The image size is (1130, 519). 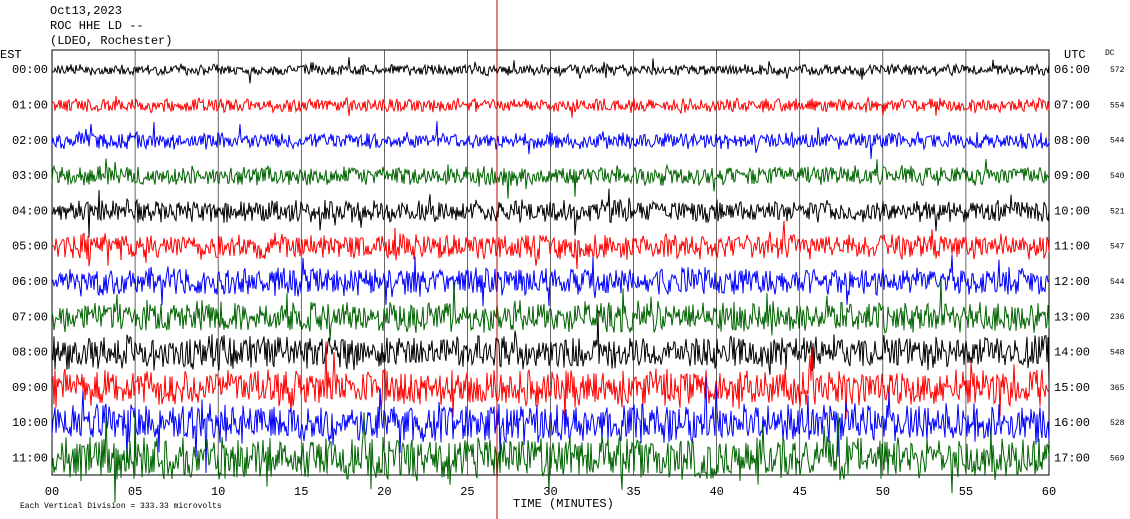 I want to click on utc-label: 11:00, so click(x=1072, y=247).